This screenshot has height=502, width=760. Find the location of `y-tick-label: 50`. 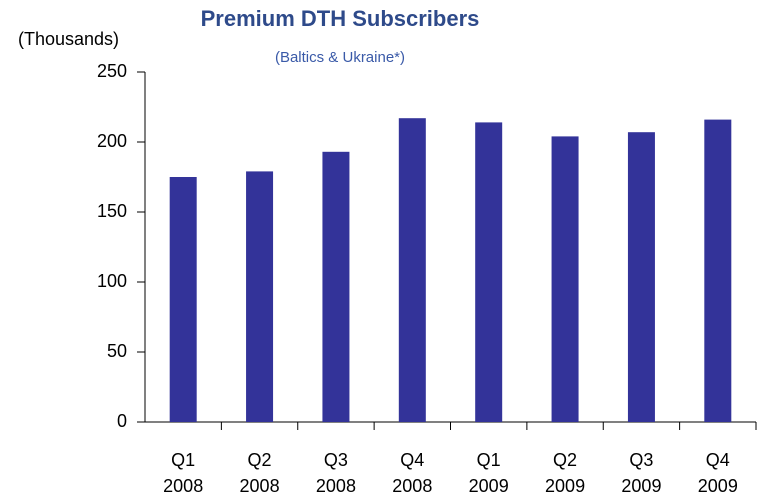

y-tick-label: 50 is located at coordinates (117, 351).